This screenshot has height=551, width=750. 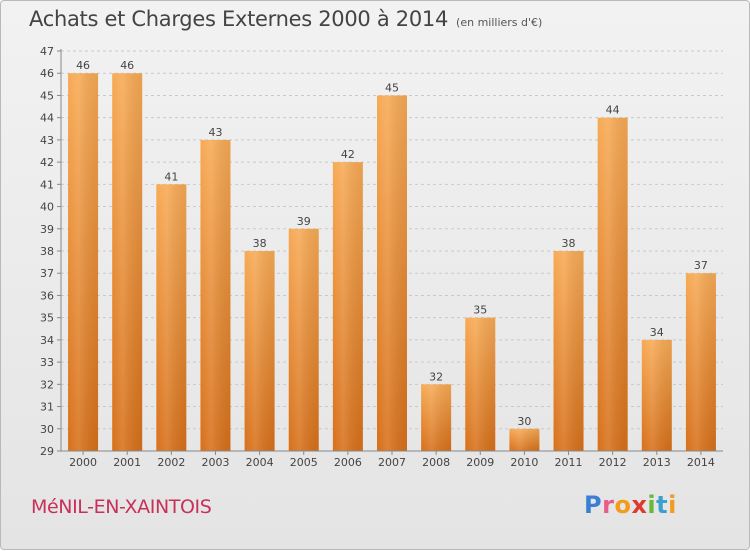 I want to click on x-tick-label: 2004, so click(x=260, y=462).